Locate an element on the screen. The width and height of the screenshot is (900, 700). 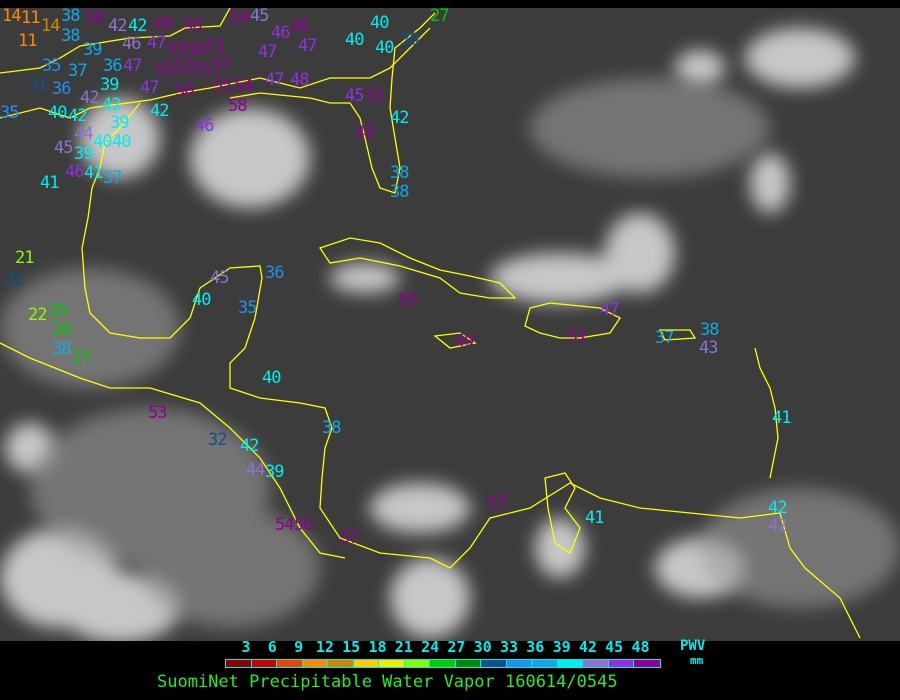
colorbar-tick-label: 39 is located at coordinates (561, 647).